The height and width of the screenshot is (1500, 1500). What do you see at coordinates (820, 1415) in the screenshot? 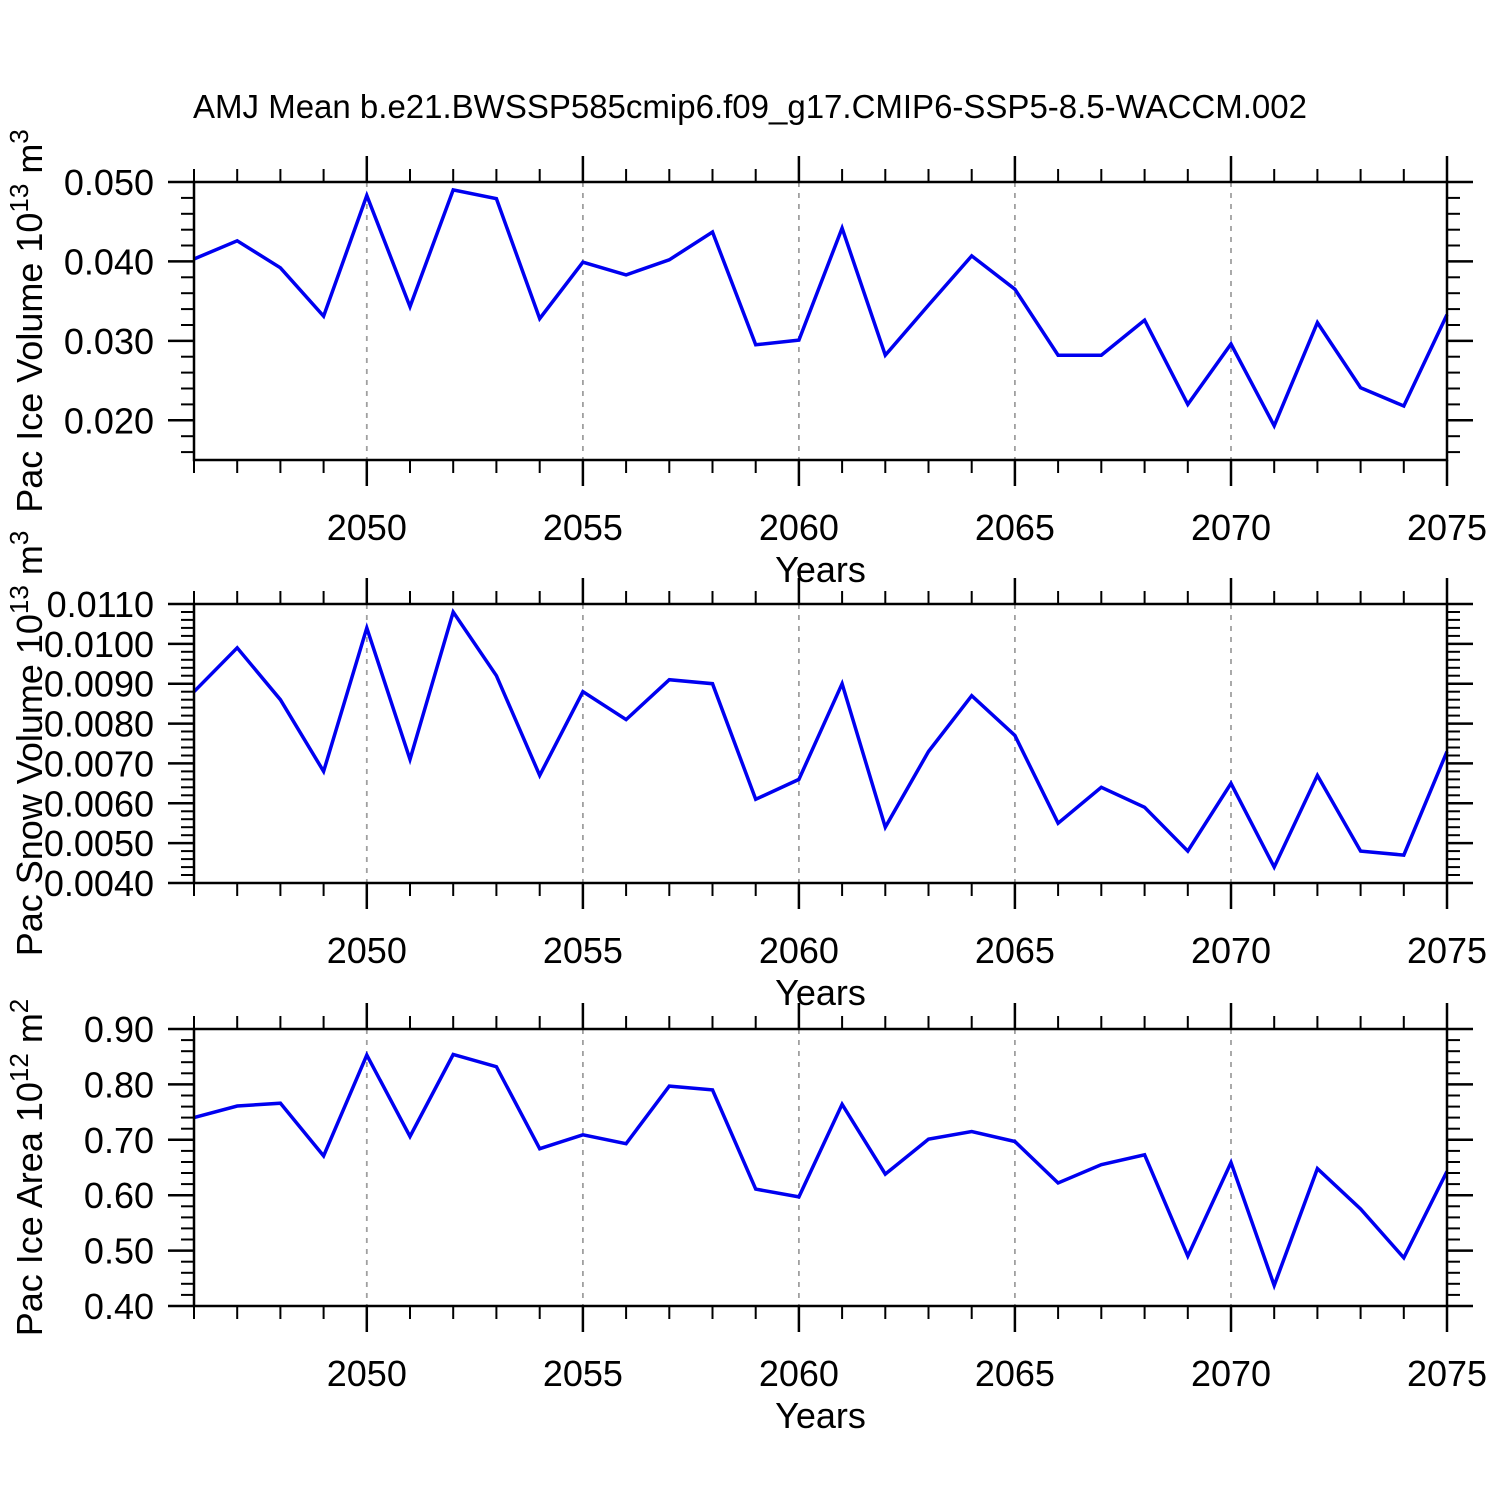
I see `panel-3-xaxis-title: Years` at bounding box center [820, 1415].